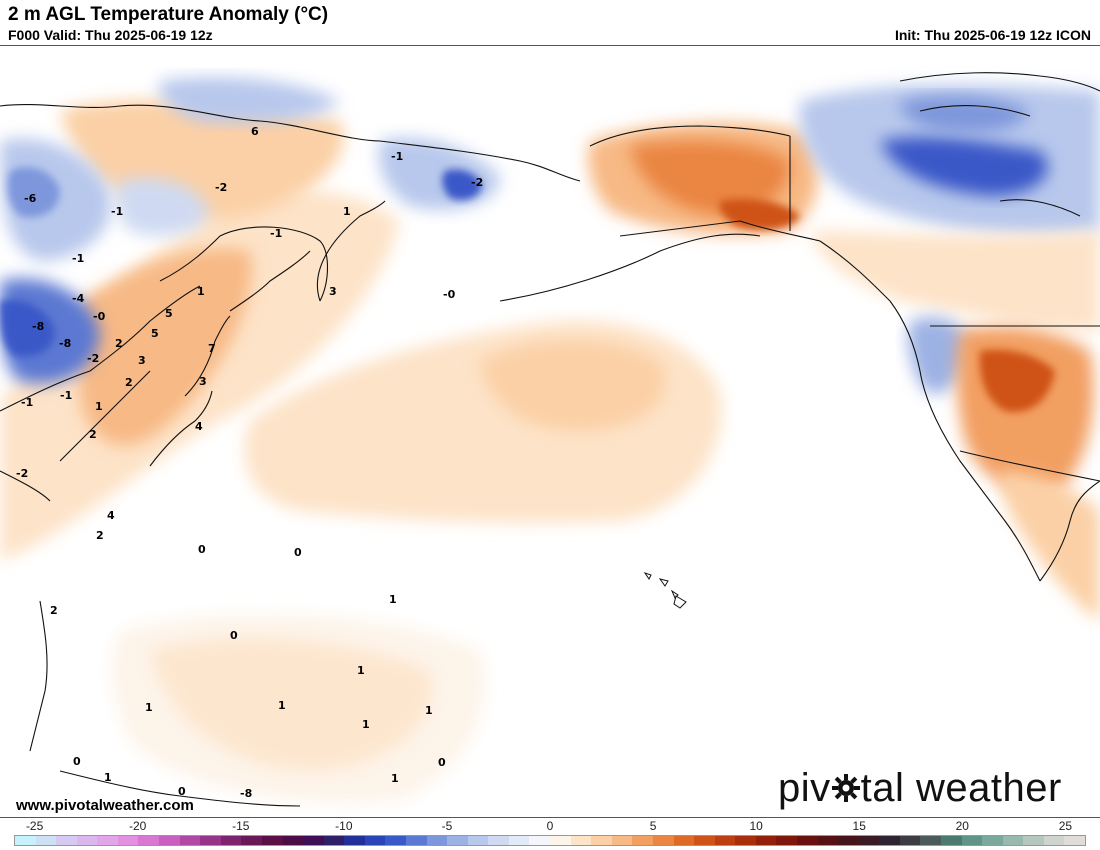 This screenshot has width=1100, height=850. I want to click on colorbar-ticks: -25 -20 -15 -10 -5 0 5 10 15 20 25, so click(550, 826).